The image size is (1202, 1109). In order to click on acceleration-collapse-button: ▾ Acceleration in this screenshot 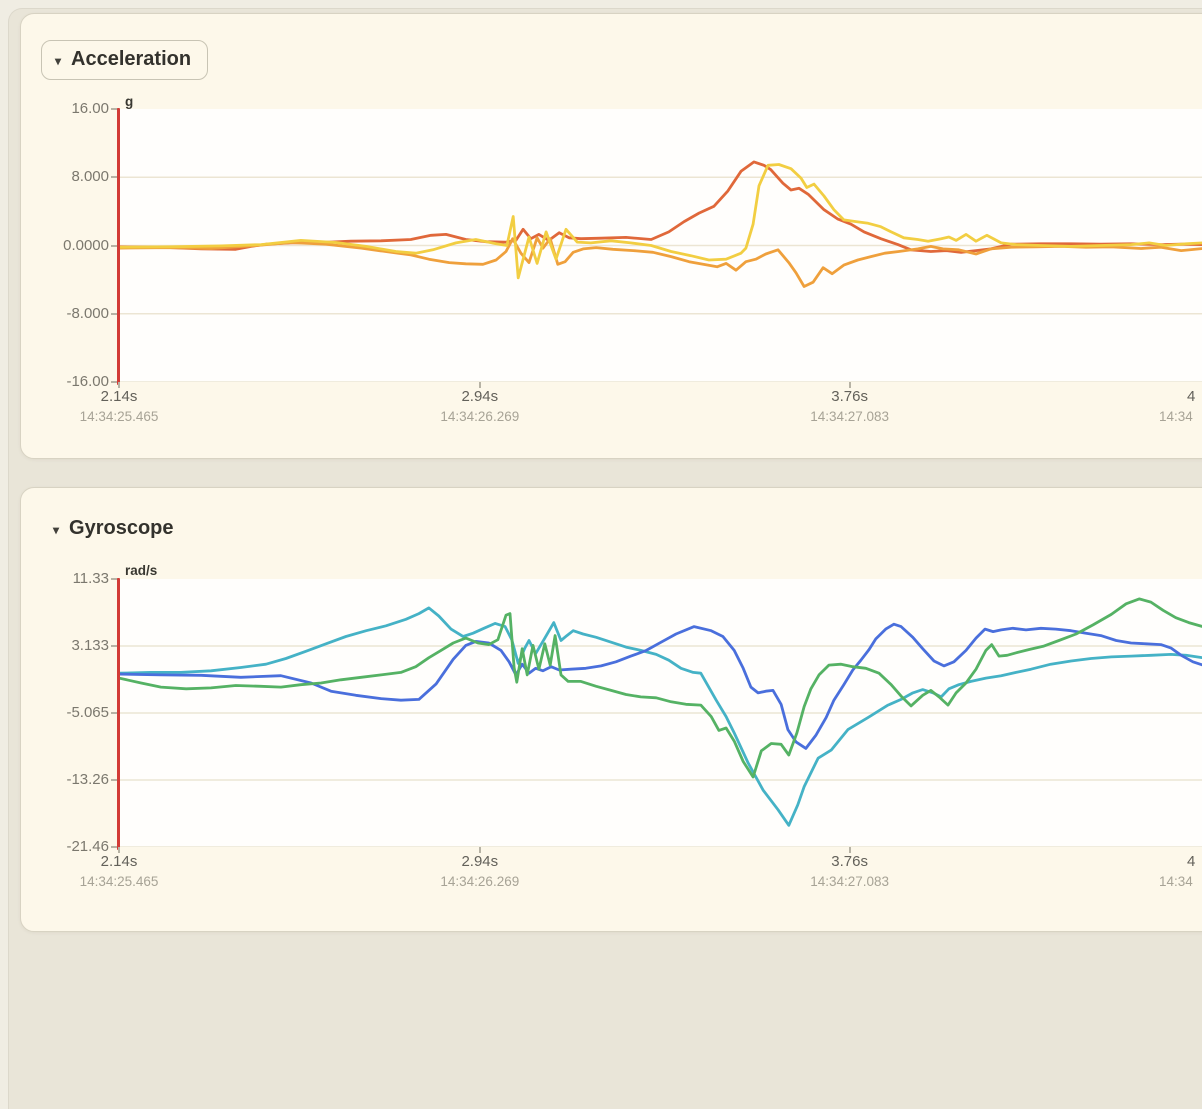, I will do `click(125, 60)`.